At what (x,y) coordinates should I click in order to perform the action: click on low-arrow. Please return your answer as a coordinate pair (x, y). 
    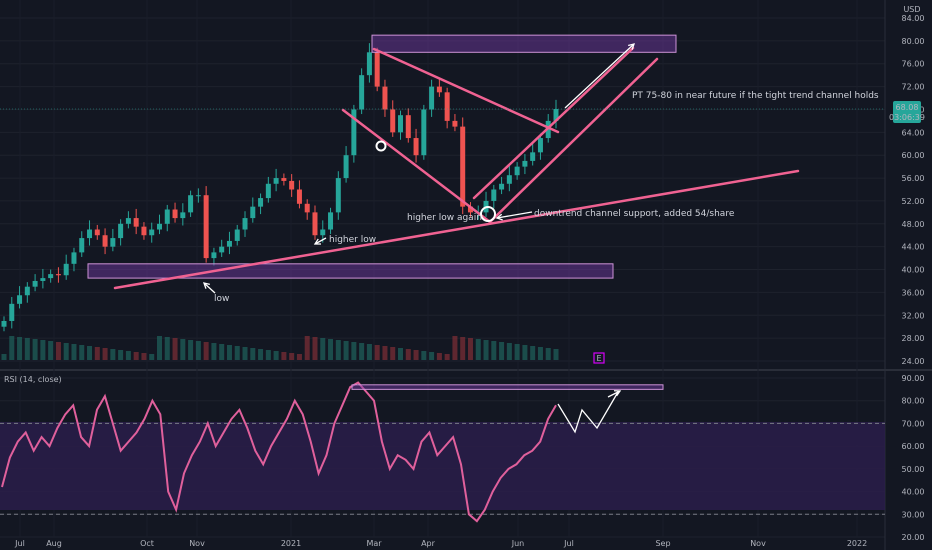
    Looking at the image, I should click on (209, 288).